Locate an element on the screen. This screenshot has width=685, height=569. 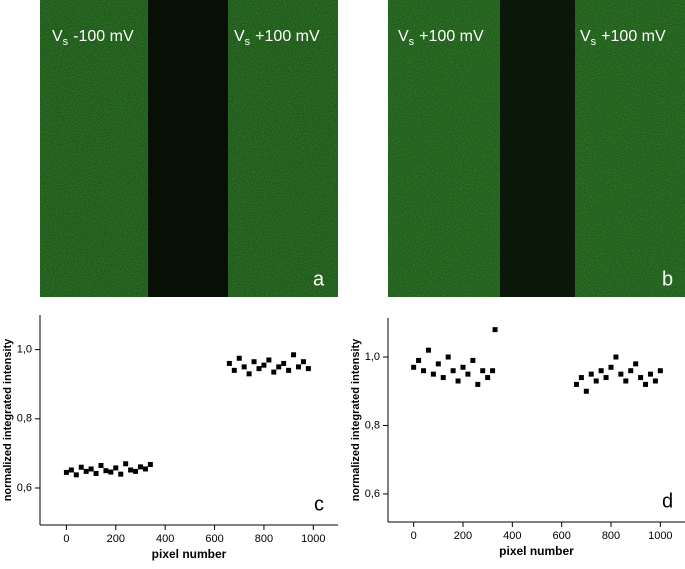
label-value: -100 mV is located at coordinates (103, 36).